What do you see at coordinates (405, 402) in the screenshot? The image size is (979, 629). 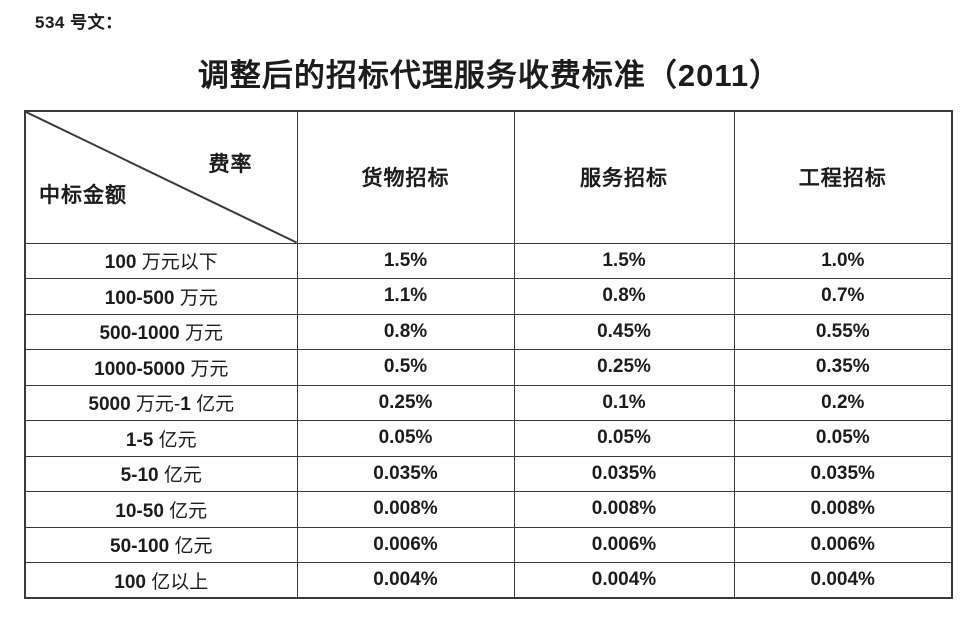 I see `rate-cell-goods: 0.25%` at bounding box center [405, 402].